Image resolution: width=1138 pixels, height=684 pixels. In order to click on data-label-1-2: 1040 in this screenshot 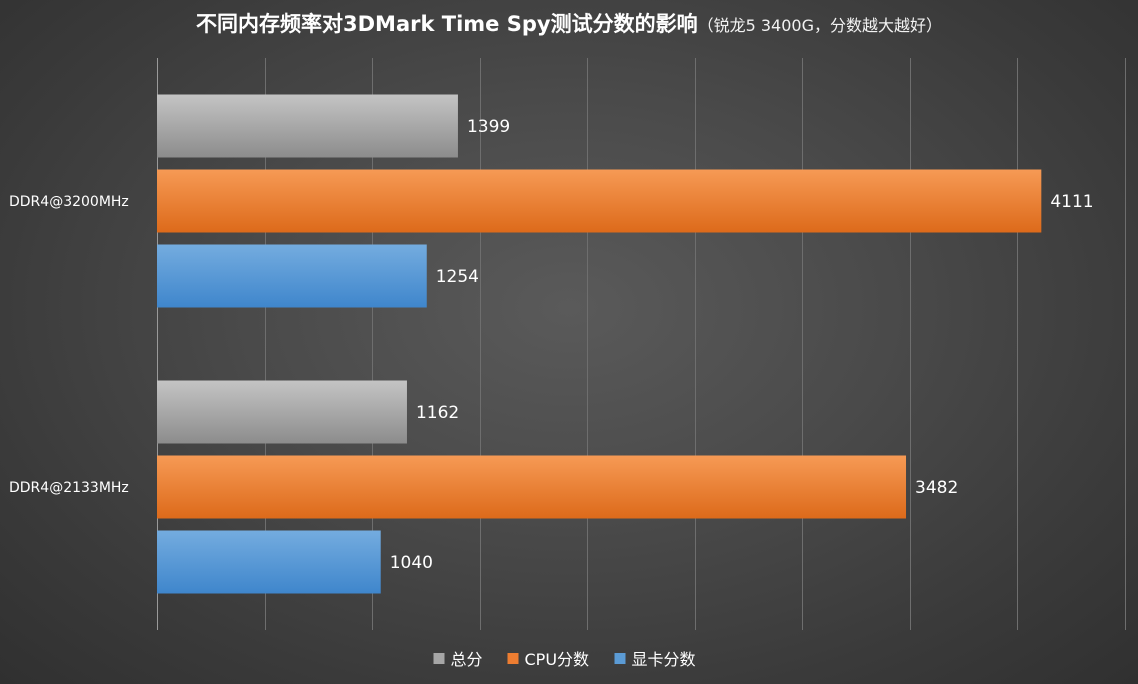, I will do `click(411, 563)`.